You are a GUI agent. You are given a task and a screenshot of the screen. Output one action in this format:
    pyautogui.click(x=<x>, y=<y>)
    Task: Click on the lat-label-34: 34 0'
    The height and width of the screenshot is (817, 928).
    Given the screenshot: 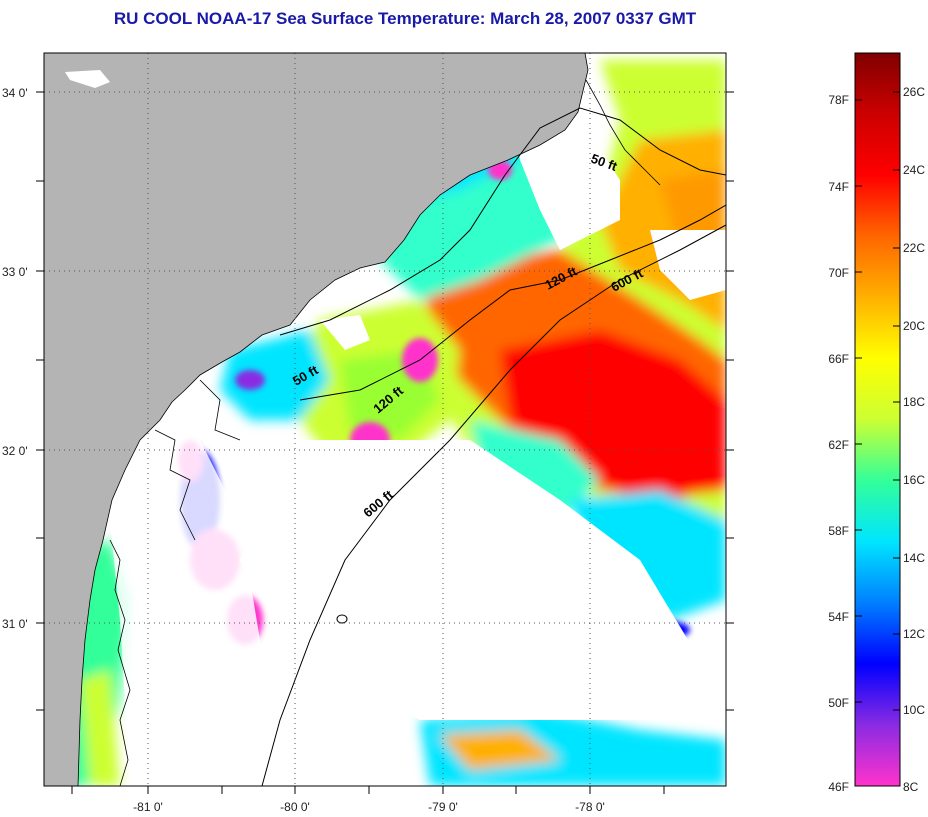 What is the action you would take?
    pyautogui.click(x=15, y=93)
    